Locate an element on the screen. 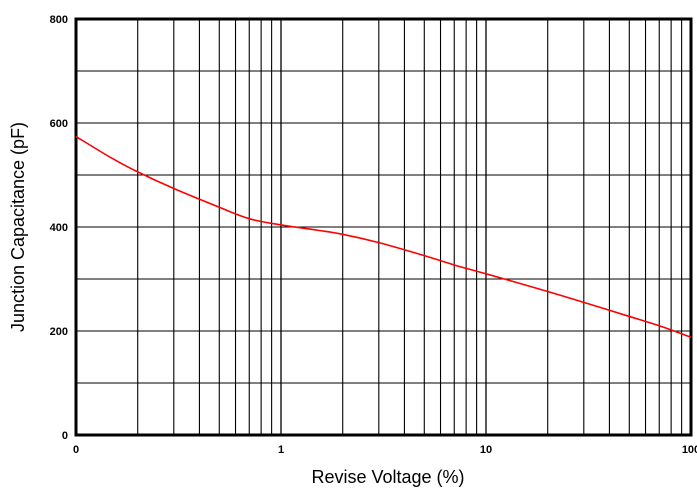 The width and height of the screenshot is (697, 493). y-tick-label: 200 is located at coordinates (59, 332).